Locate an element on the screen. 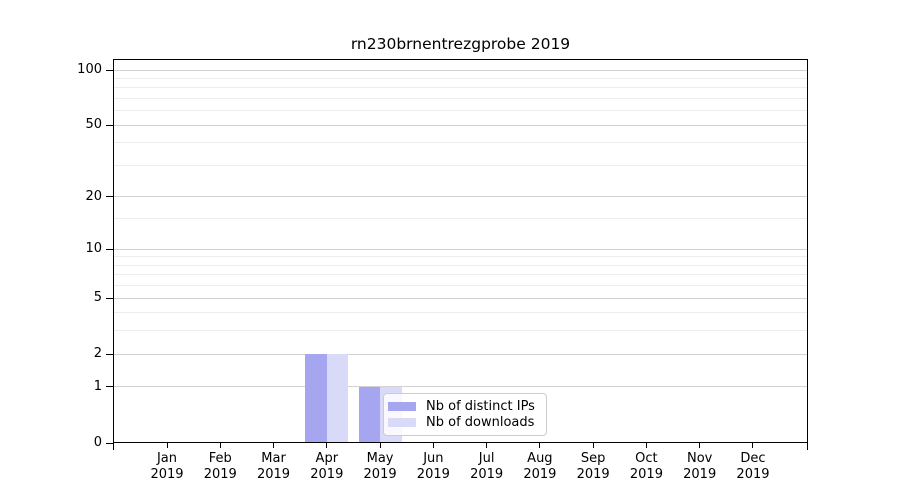 Image resolution: width=900 pixels, height=500 pixels. bar-downloads-apr is located at coordinates (337, 398).